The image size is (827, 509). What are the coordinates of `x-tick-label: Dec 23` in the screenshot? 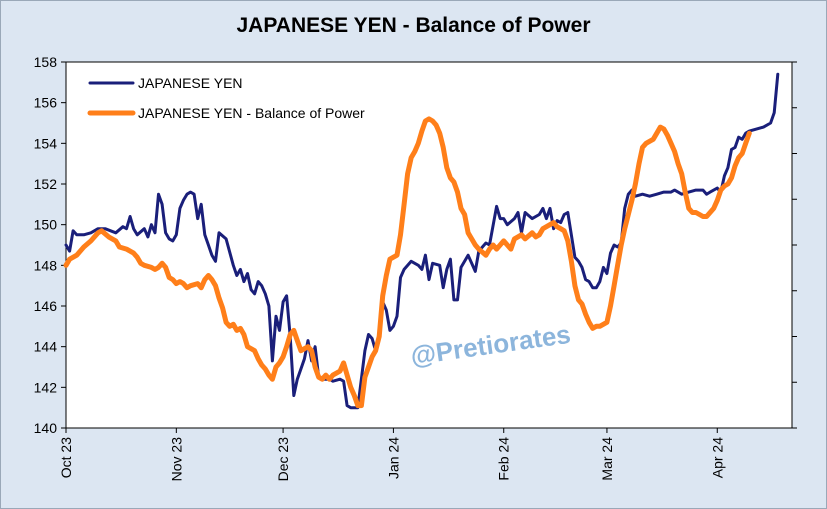 It's located at (283, 459).